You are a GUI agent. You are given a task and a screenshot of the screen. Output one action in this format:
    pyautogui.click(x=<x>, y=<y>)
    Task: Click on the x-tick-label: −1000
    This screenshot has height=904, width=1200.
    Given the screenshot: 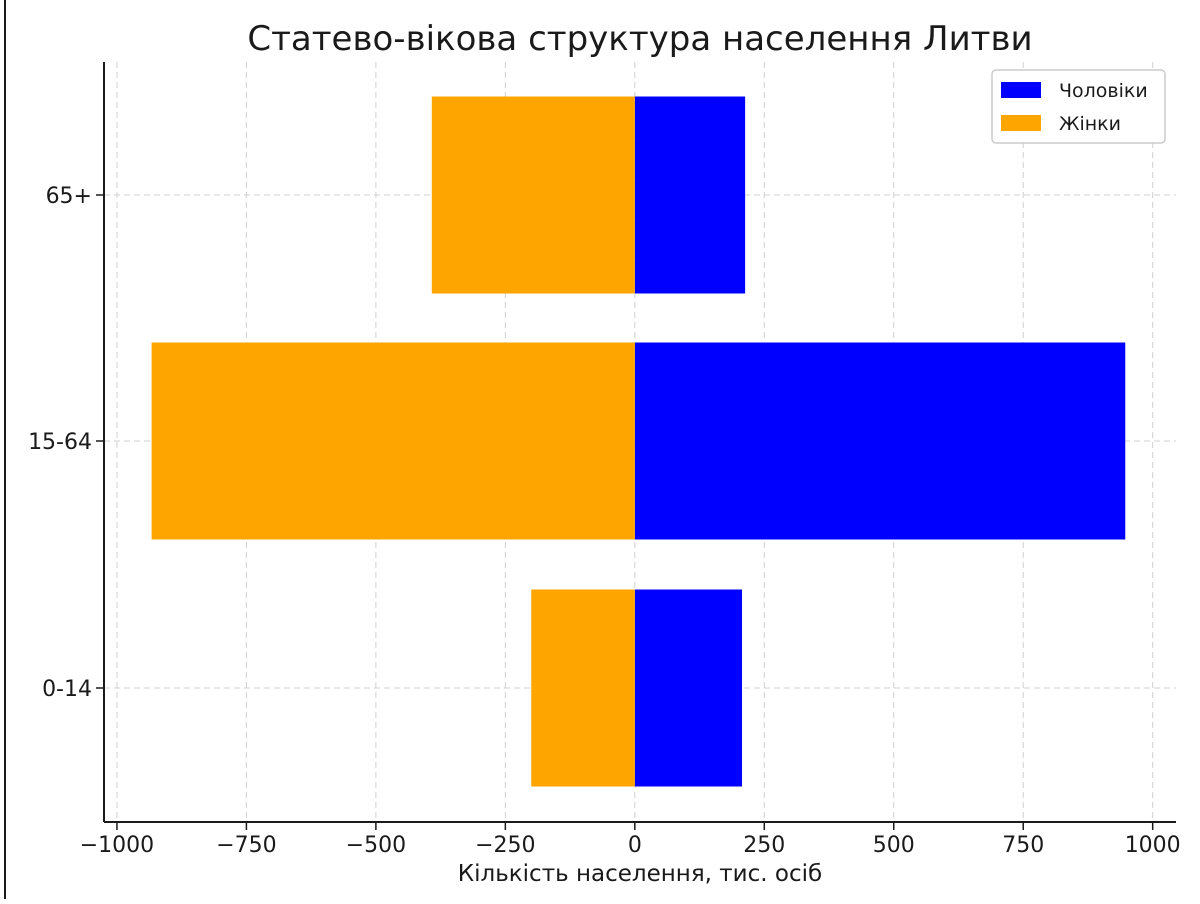 What is the action you would take?
    pyautogui.click(x=117, y=845)
    